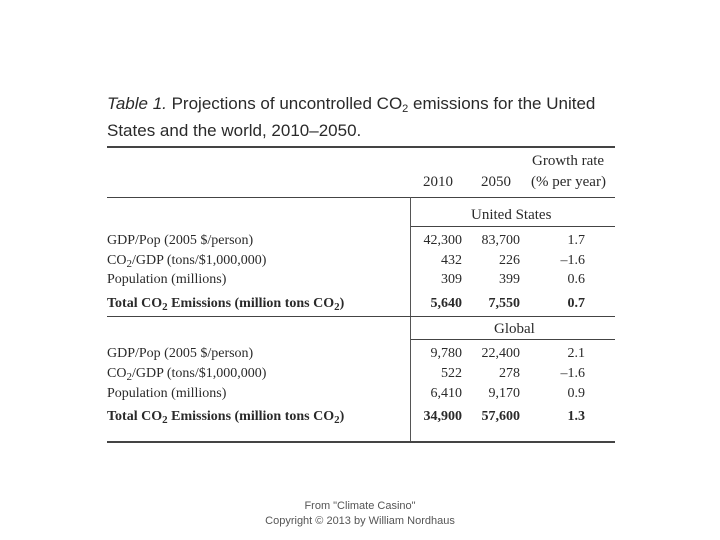 This screenshot has width=720, height=540. Describe the element at coordinates (405, 109) in the screenshot. I see `caption-subscript: 2` at that location.